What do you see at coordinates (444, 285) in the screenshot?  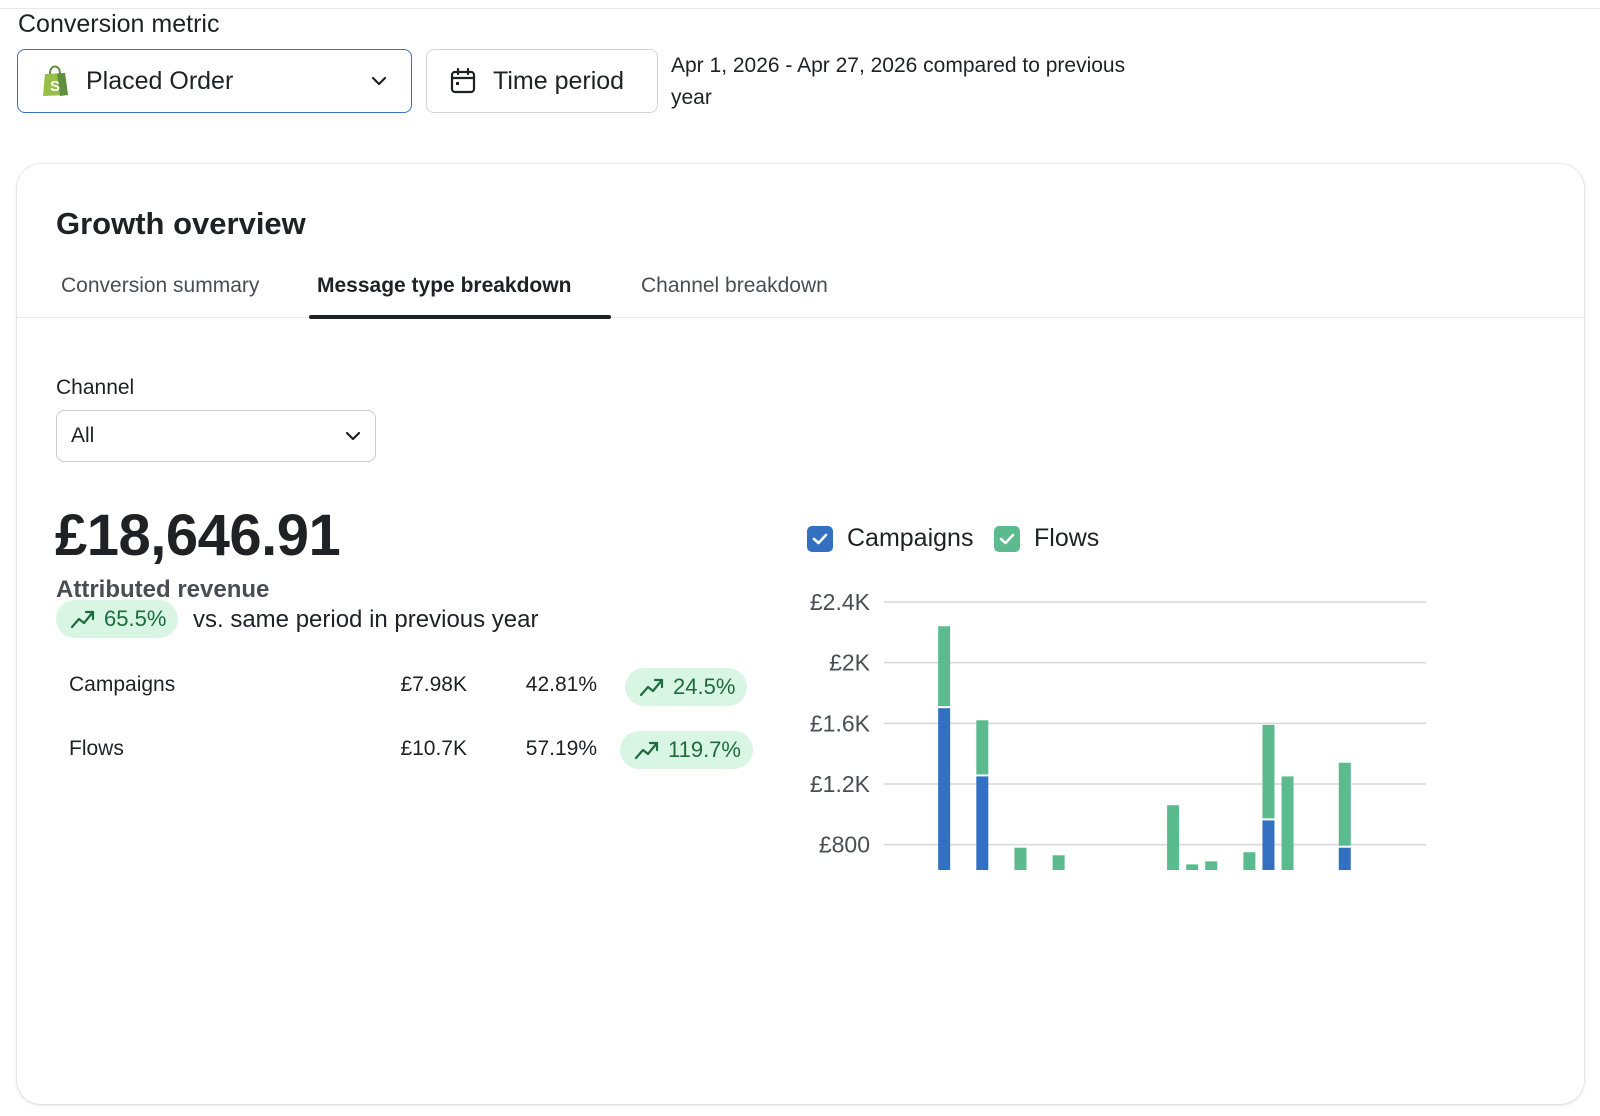 I see `tab-message-type-breakdown: Message type breakdown` at bounding box center [444, 285].